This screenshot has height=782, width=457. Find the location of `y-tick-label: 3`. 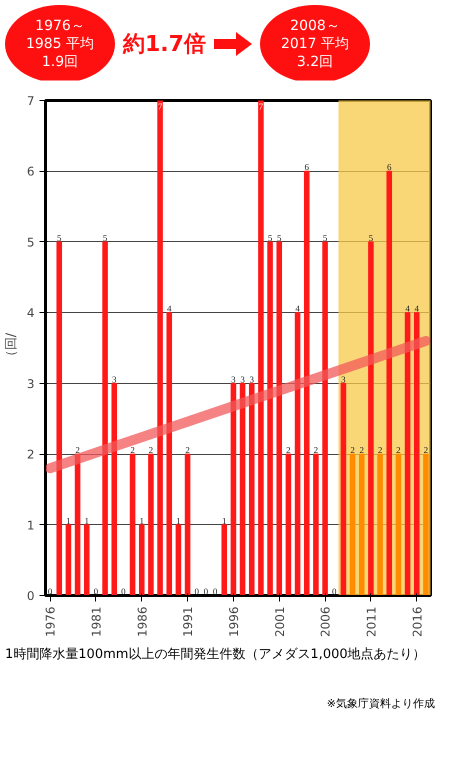

y-tick-label: 3 is located at coordinates (30, 383).